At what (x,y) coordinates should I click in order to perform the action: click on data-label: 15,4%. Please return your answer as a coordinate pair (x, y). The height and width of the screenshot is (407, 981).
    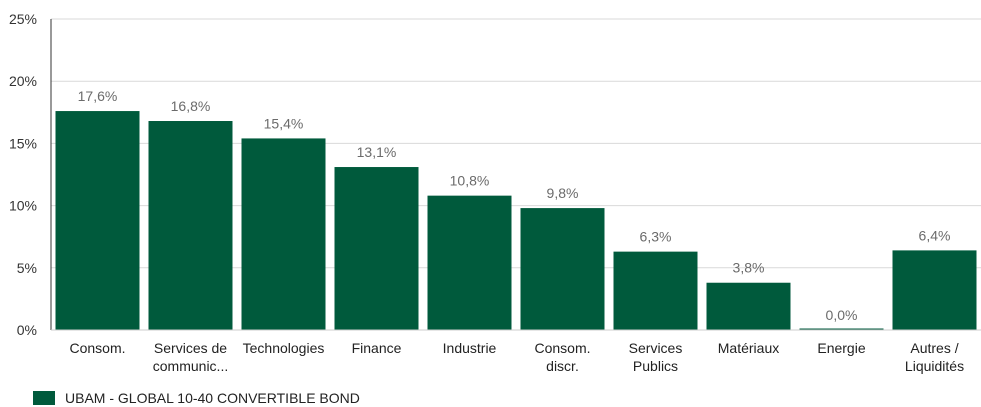
    Looking at the image, I should click on (284, 123).